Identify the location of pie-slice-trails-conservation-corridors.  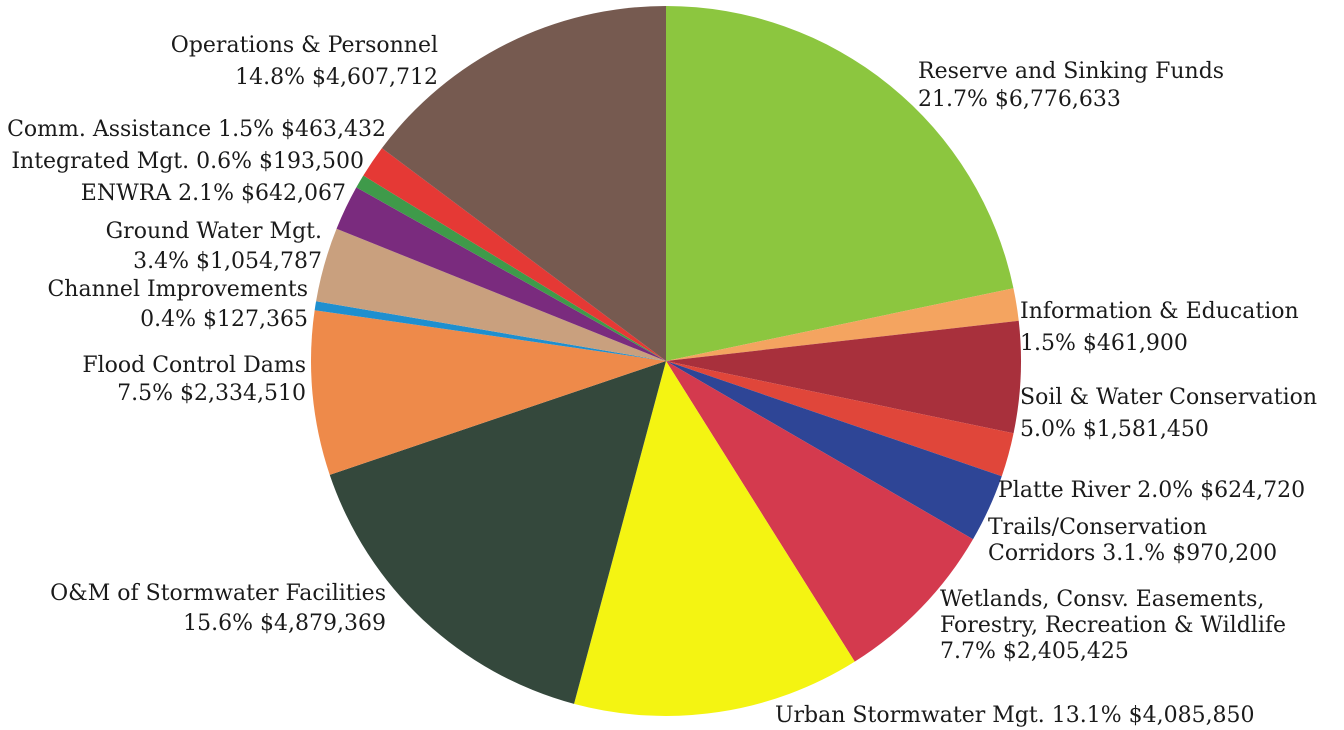
(834, 450).